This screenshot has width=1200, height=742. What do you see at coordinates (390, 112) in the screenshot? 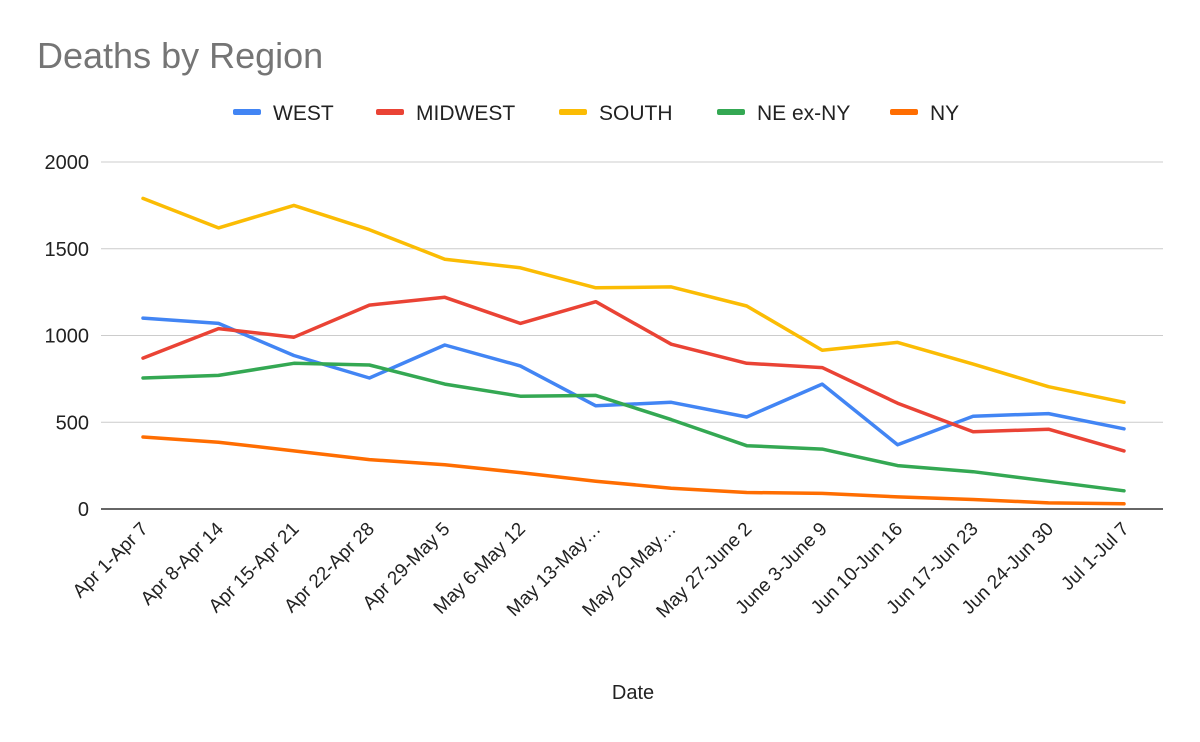
I see `legend-swatch-midwest` at bounding box center [390, 112].